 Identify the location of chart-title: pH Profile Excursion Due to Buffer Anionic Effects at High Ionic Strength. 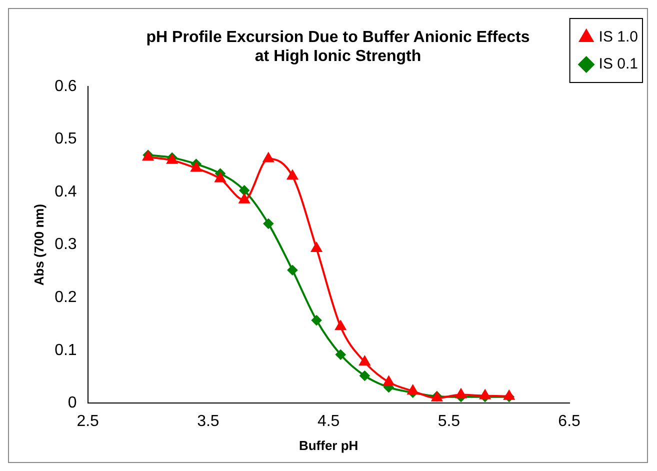
(338, 47).